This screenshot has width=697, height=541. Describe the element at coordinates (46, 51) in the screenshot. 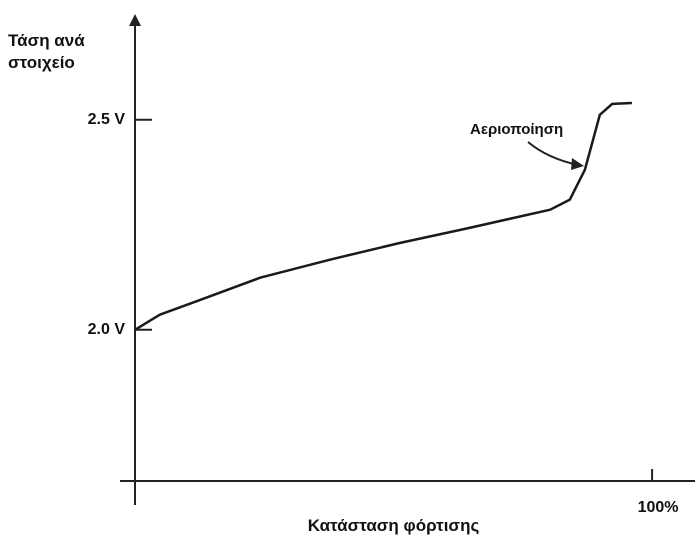

I see `y-axis-label: Τάση ανά στοιχείο` at that location.